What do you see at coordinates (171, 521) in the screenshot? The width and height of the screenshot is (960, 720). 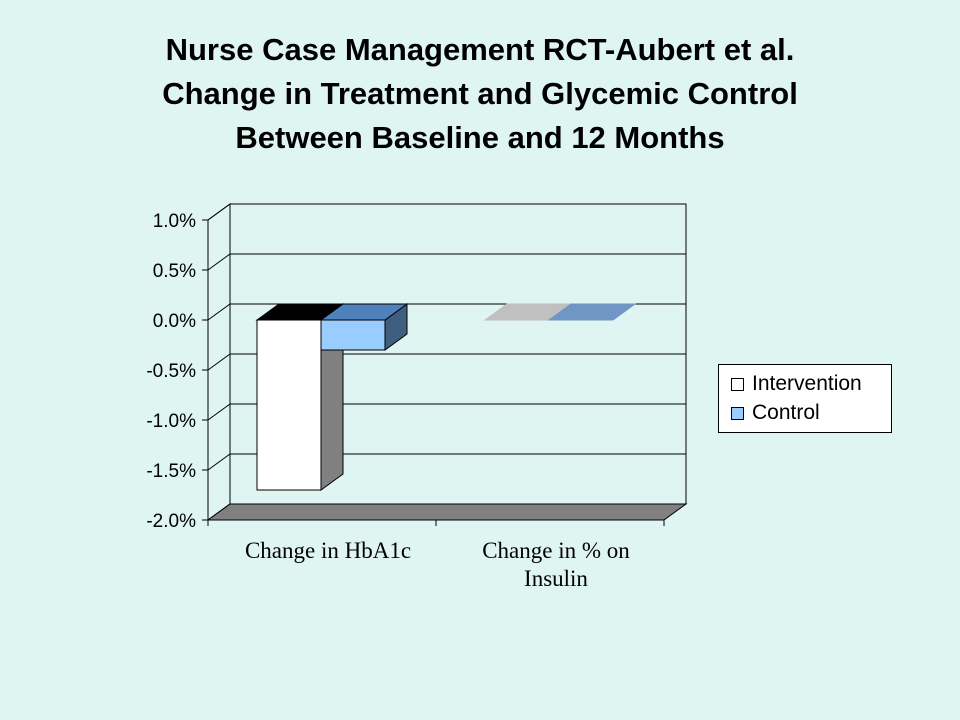 I see `y-tick-label: -2.0%` at bounding box center [171, 521].